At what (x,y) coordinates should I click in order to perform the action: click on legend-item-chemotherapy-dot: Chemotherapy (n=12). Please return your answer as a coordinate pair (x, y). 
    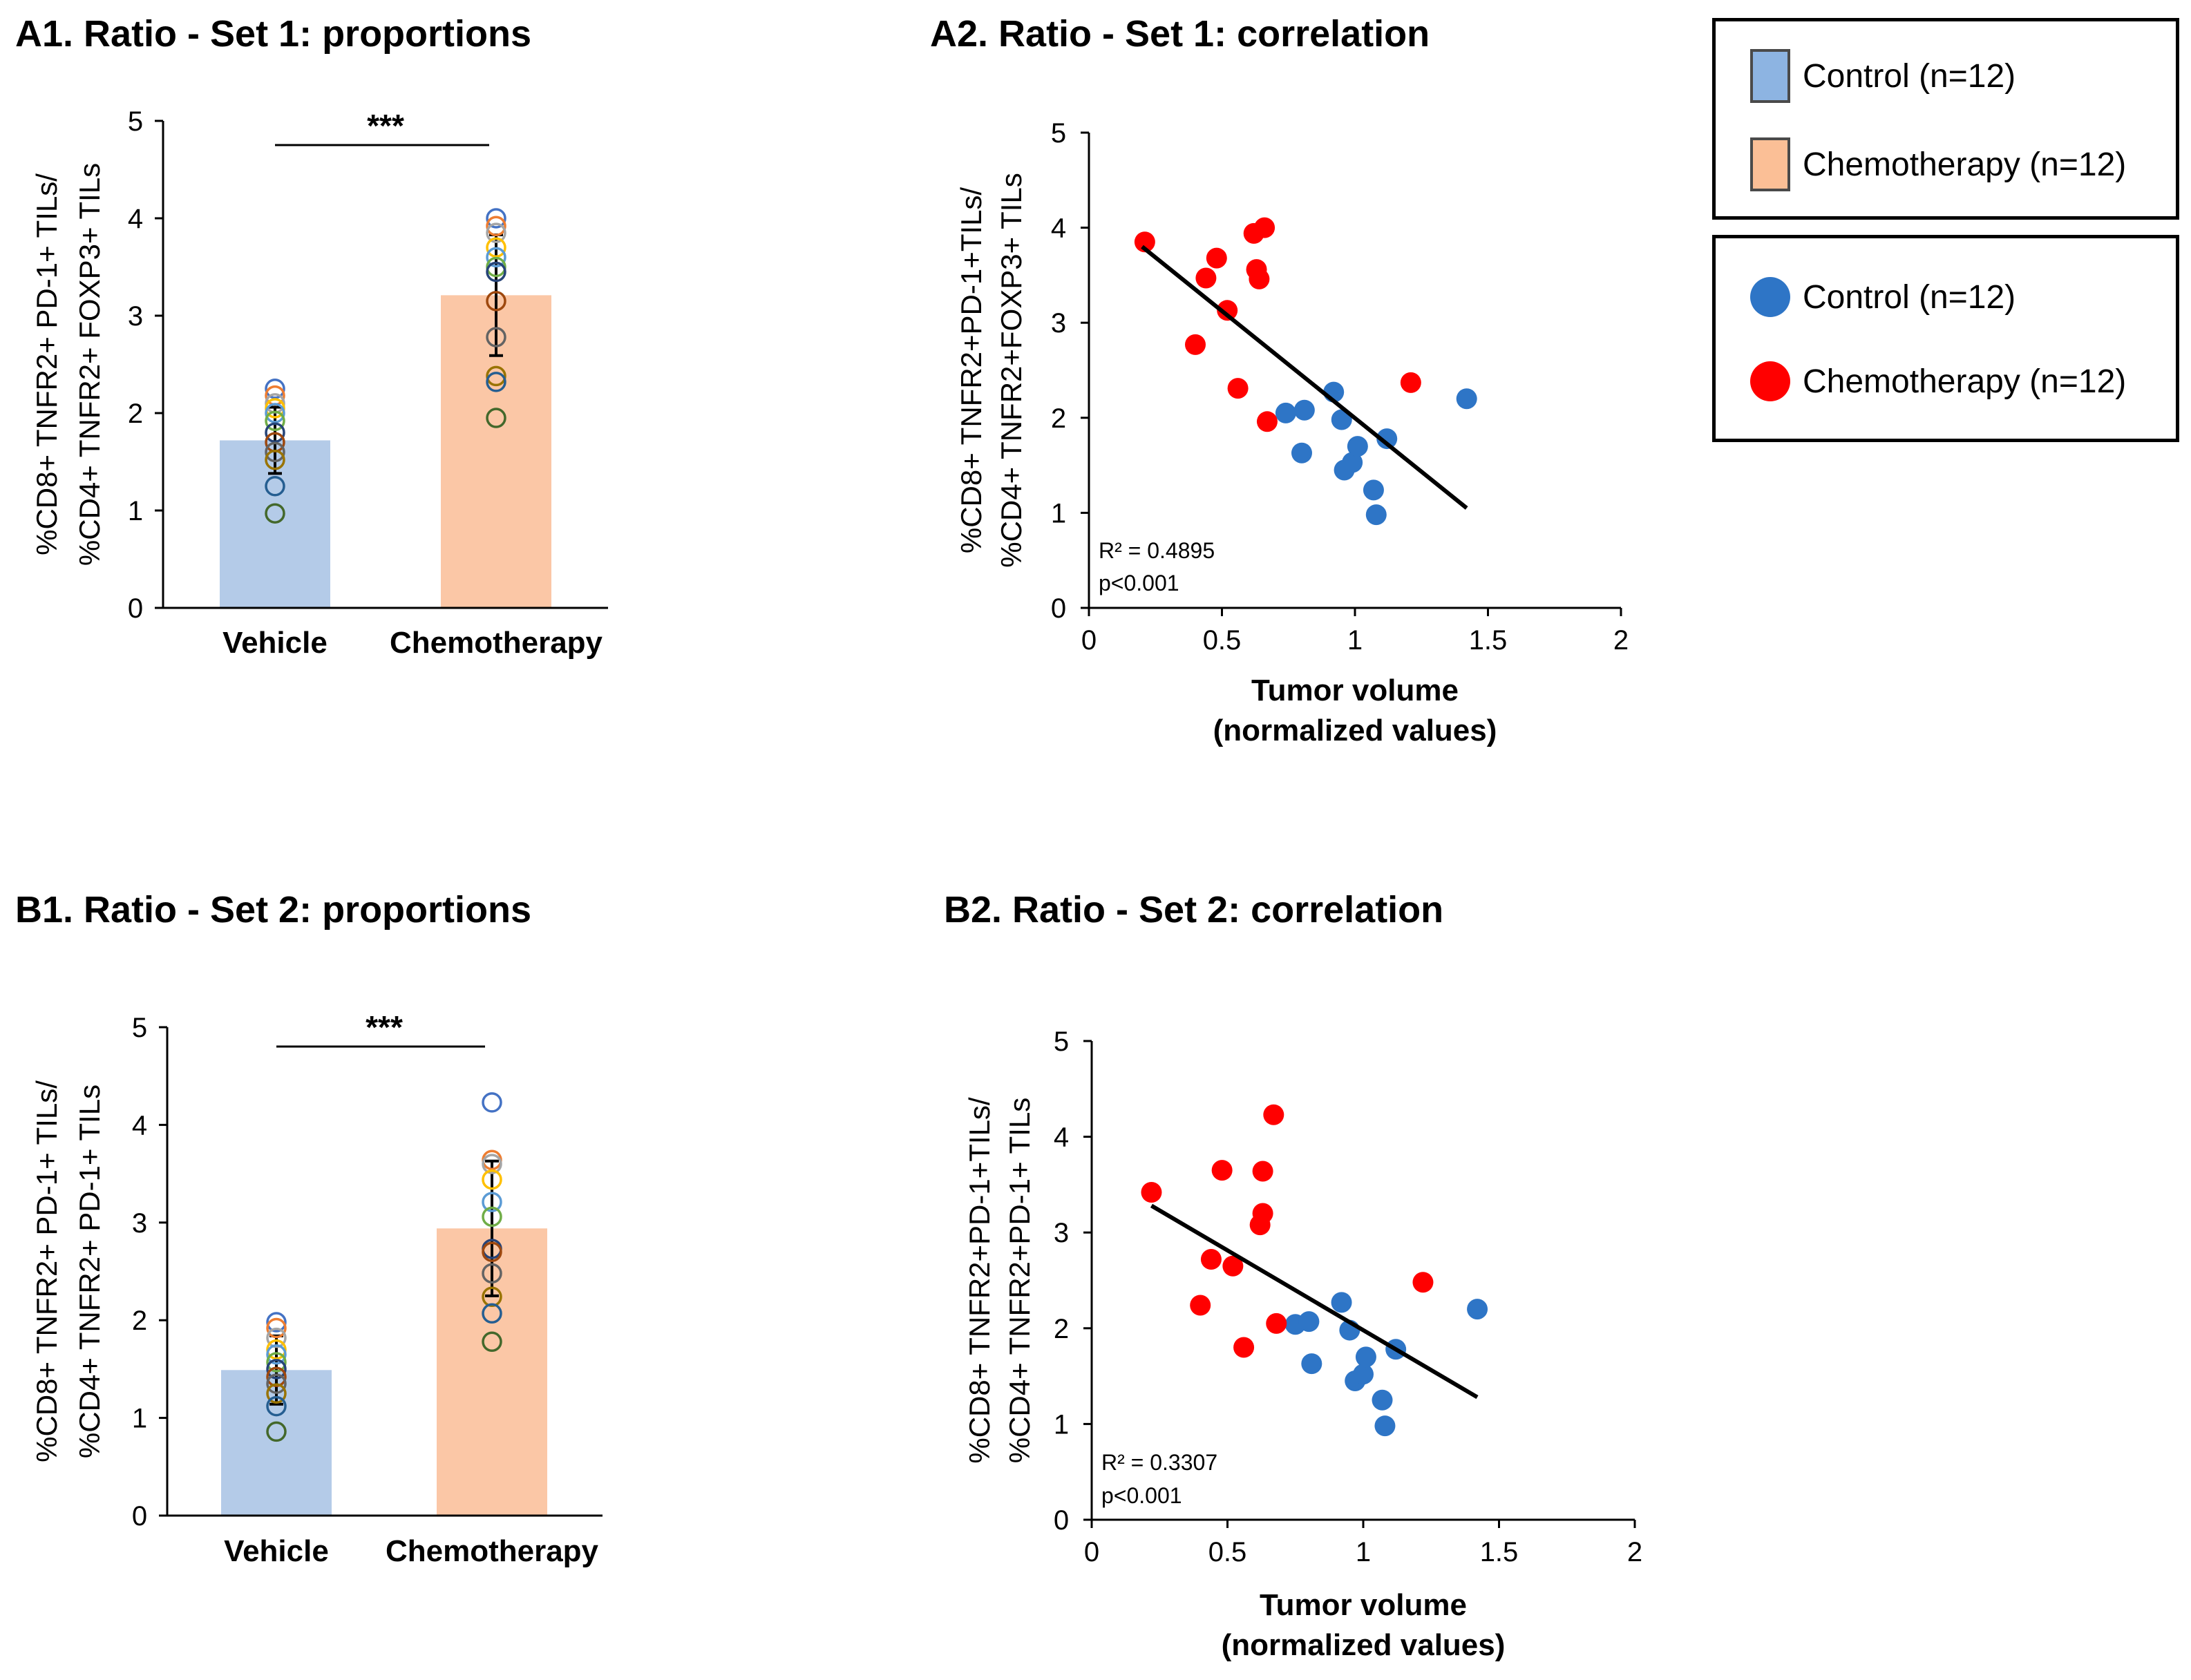
    Looking at the image, I should click on (1938, 381).